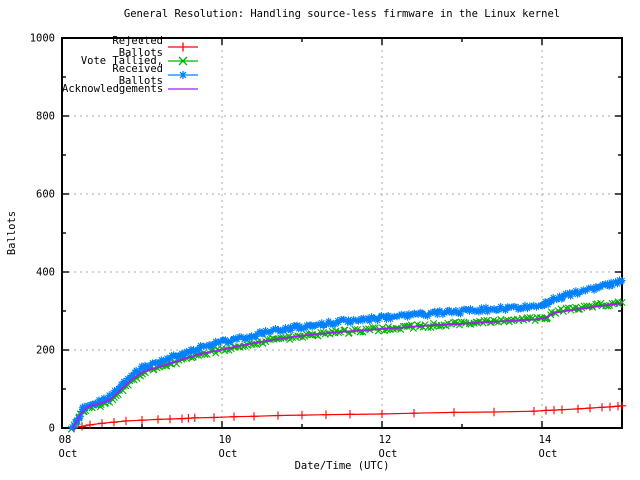  Describe the element at coordinates (42, 39) in the screenshot. I see `y-tick-label: 1000` at that location.